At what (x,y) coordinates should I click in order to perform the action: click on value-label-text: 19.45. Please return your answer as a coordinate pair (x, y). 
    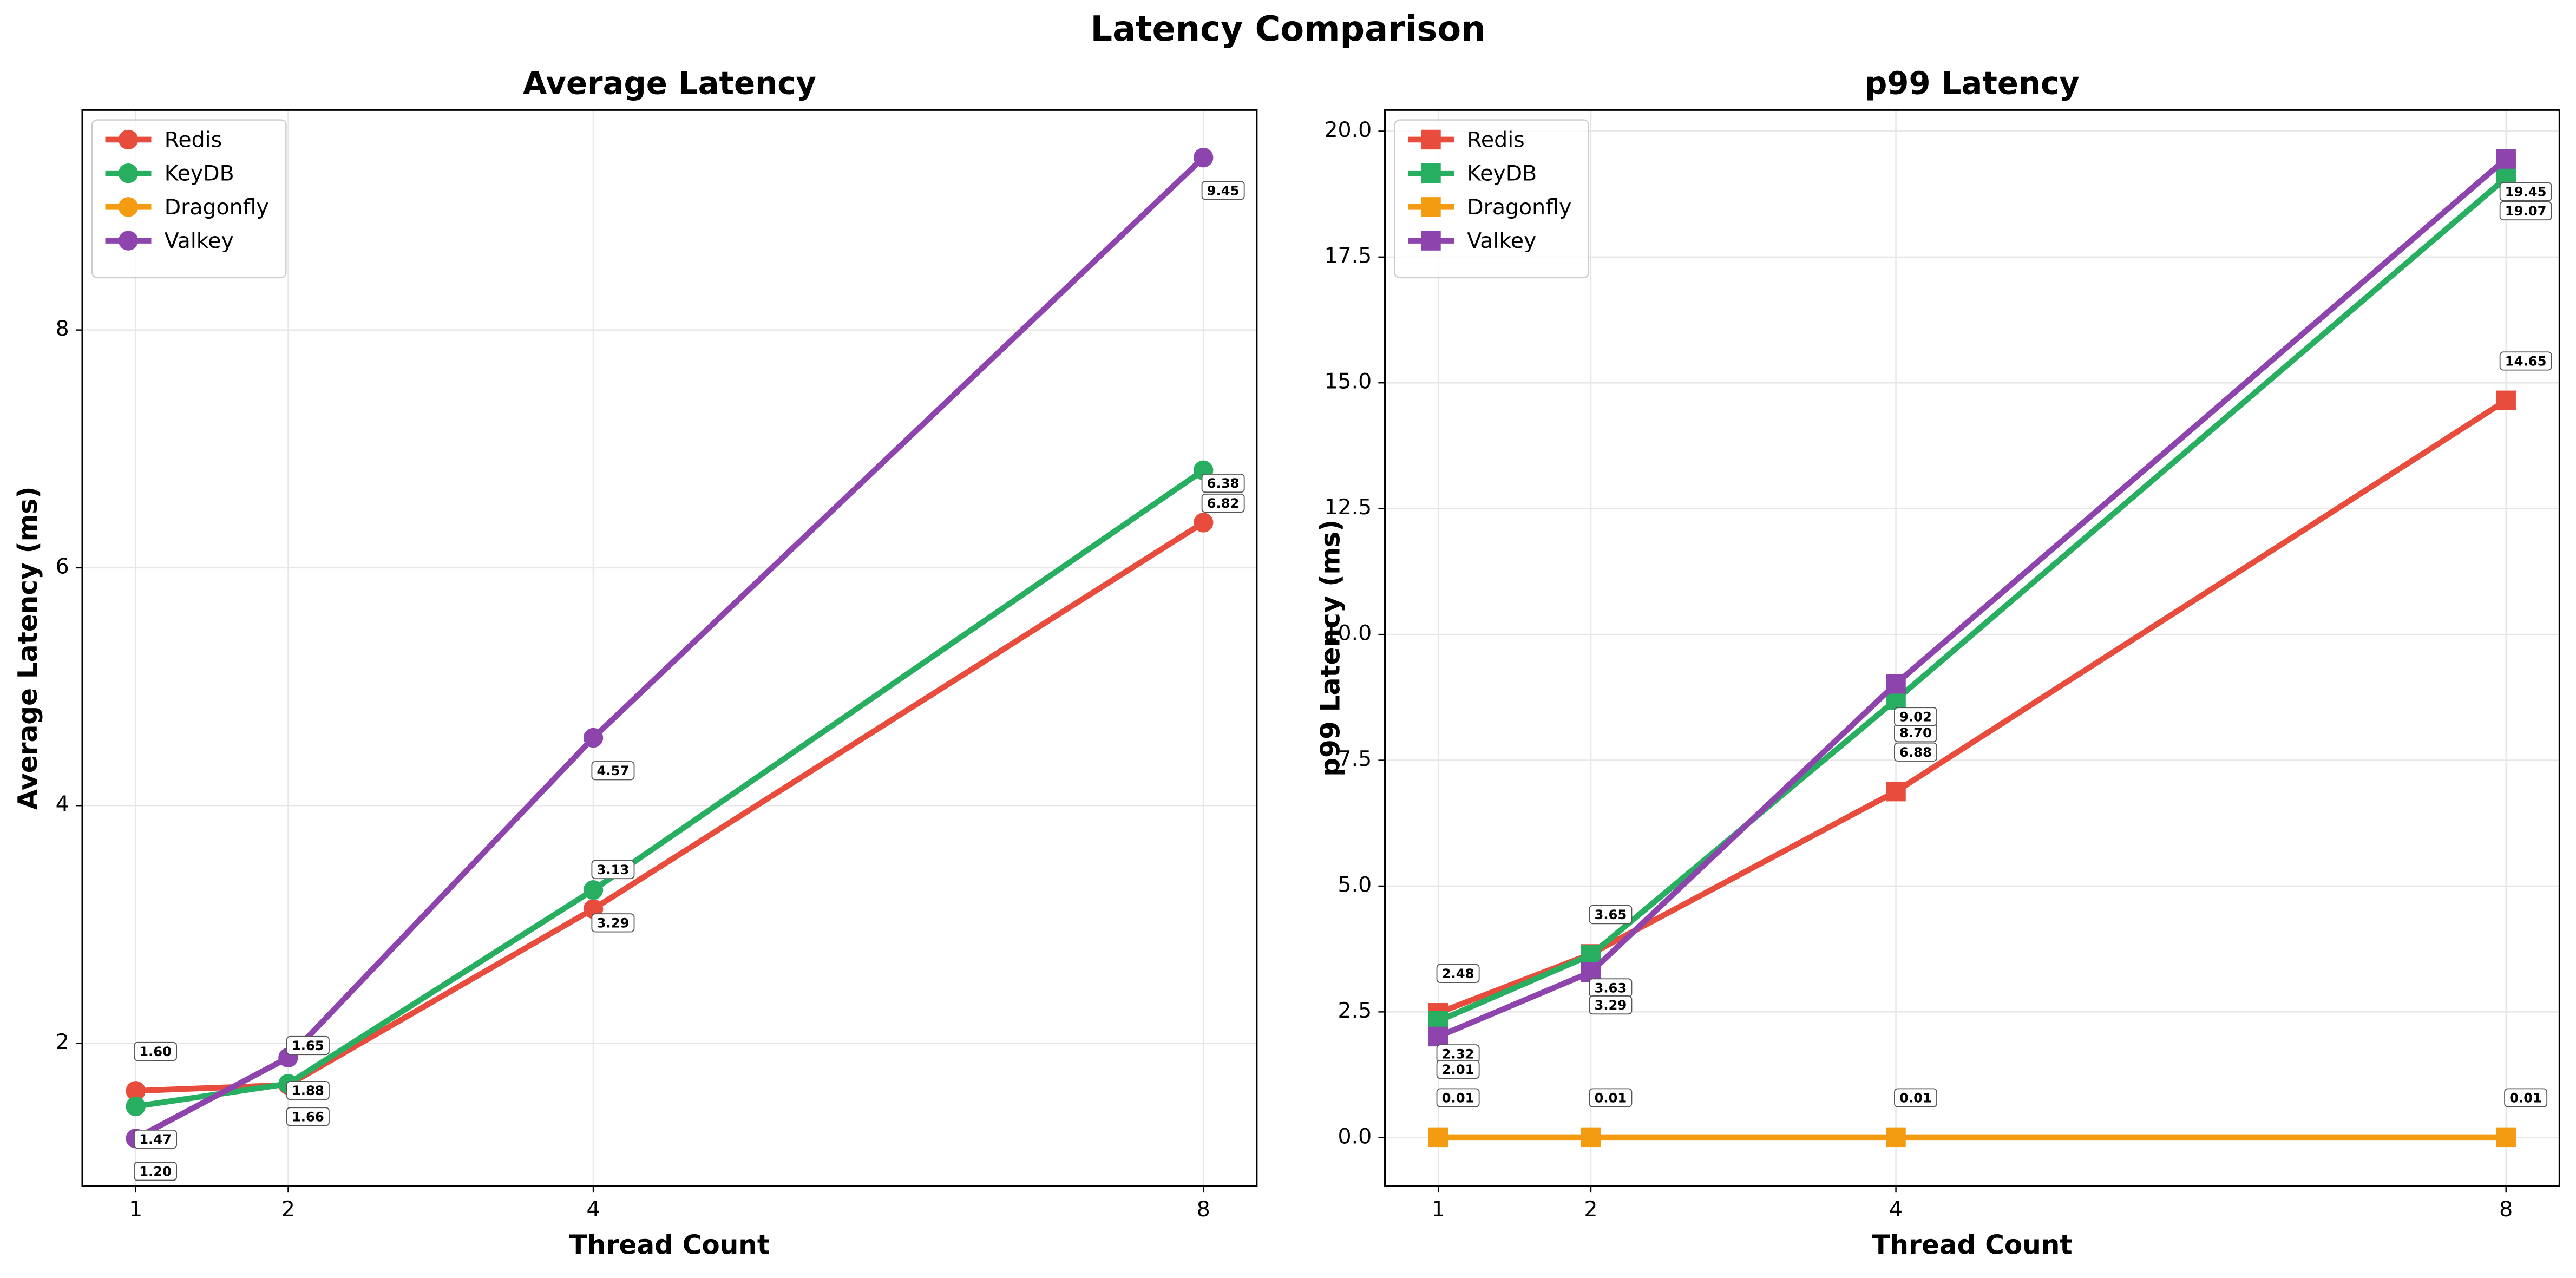
    Looking at the image, I should click on (2526, 192).